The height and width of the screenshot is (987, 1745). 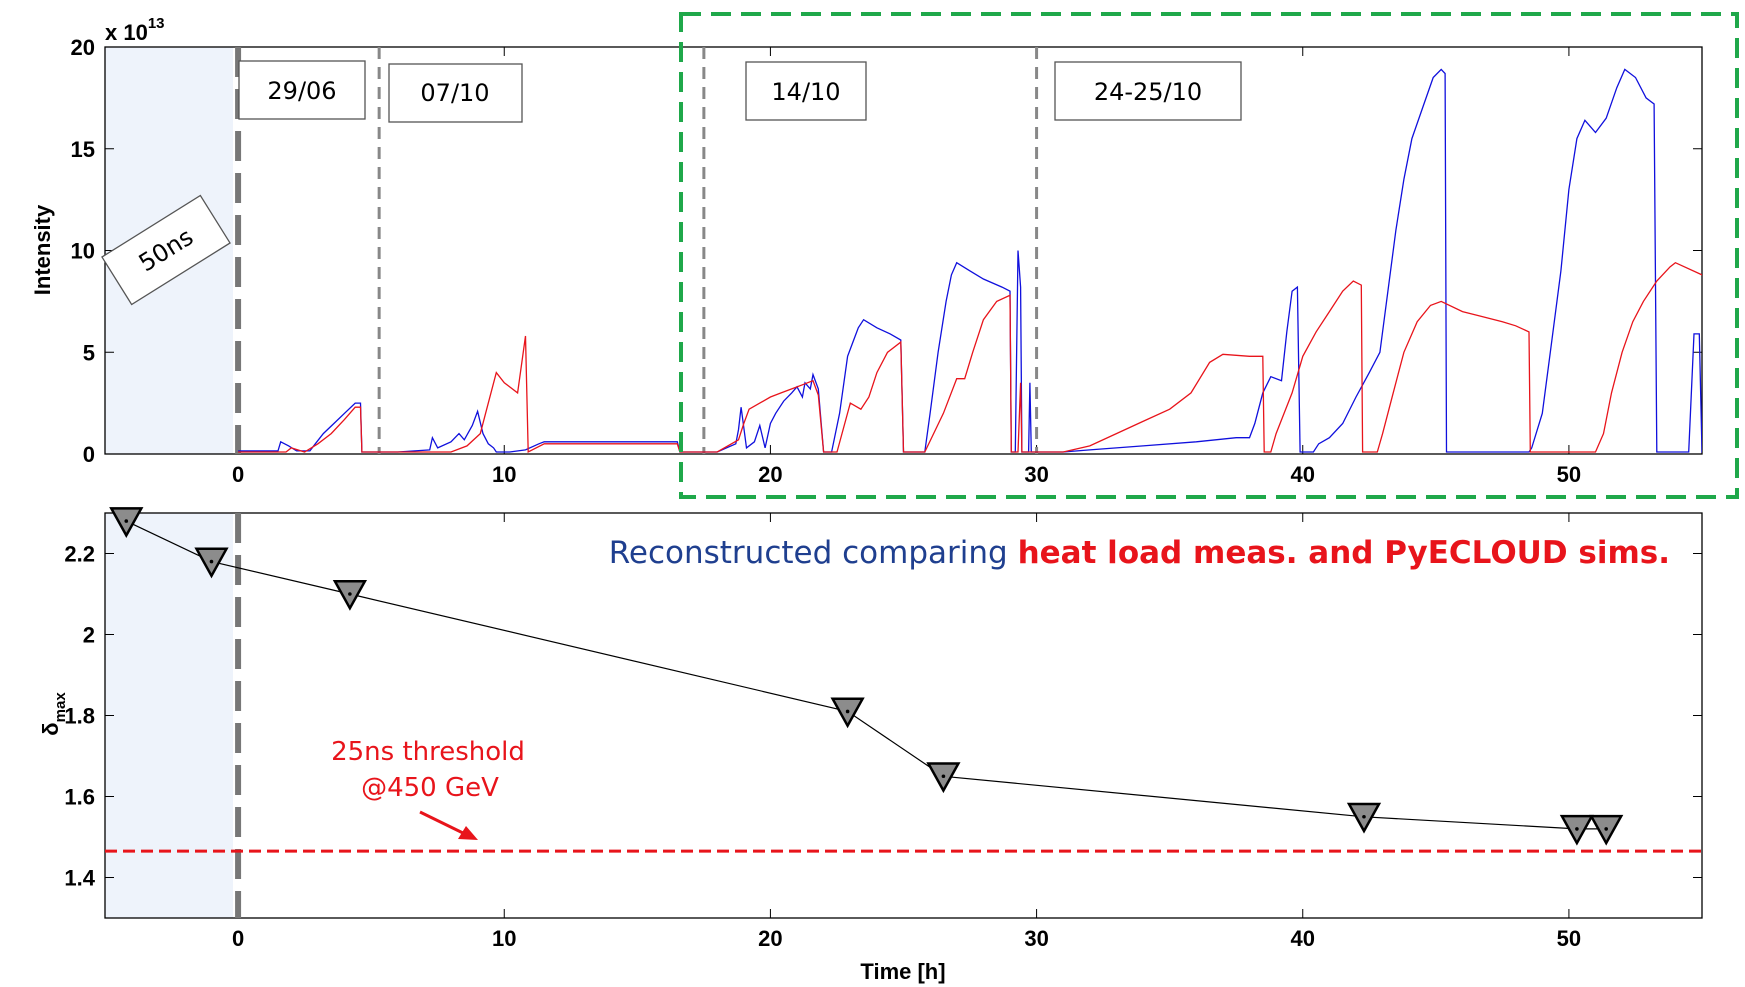 I want to click on annotation-blue-text: Reconstructed comparing, so click(x=813, y=553).